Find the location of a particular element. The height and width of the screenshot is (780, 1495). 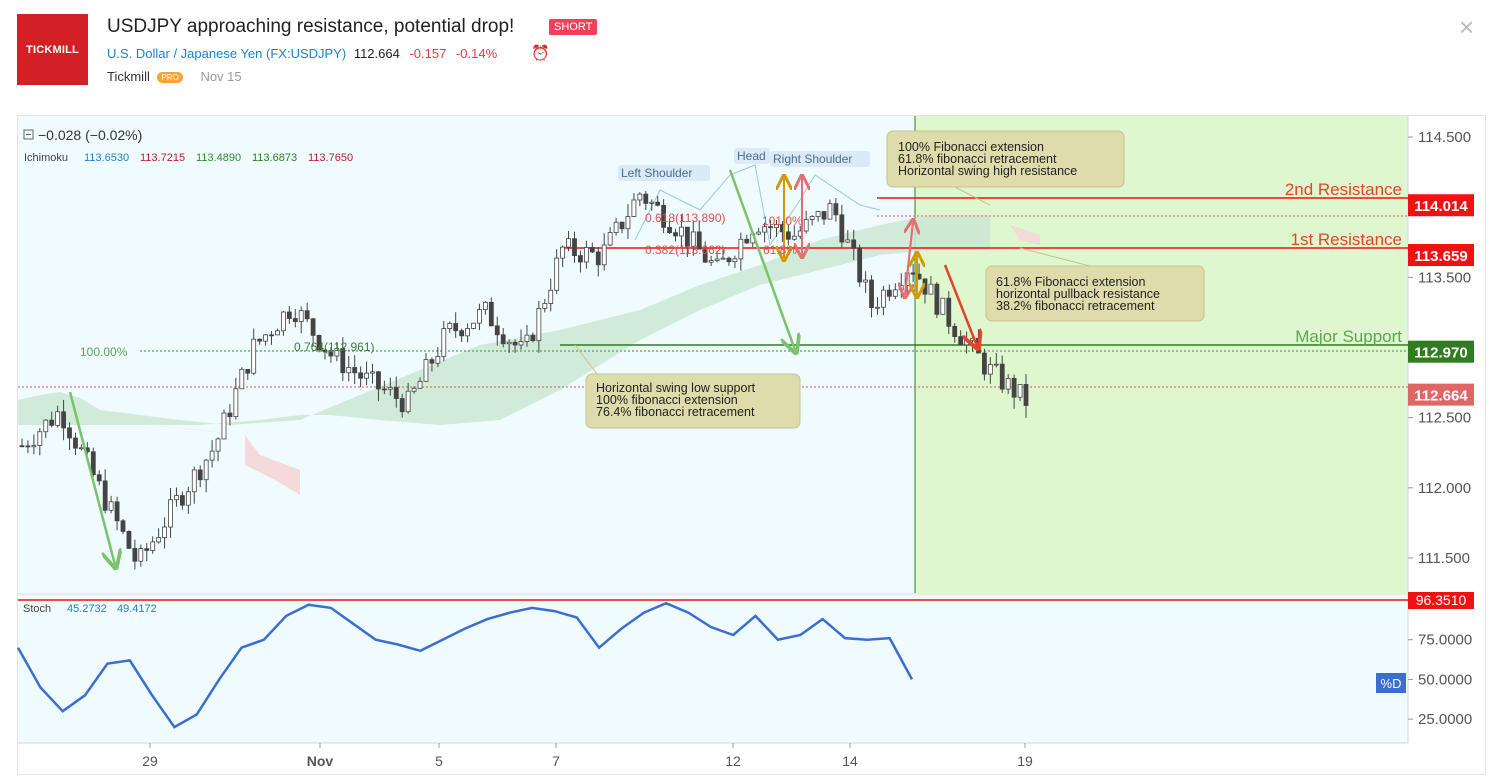

price-tick-label: 114.500 is located at coordinates (1444, 137).